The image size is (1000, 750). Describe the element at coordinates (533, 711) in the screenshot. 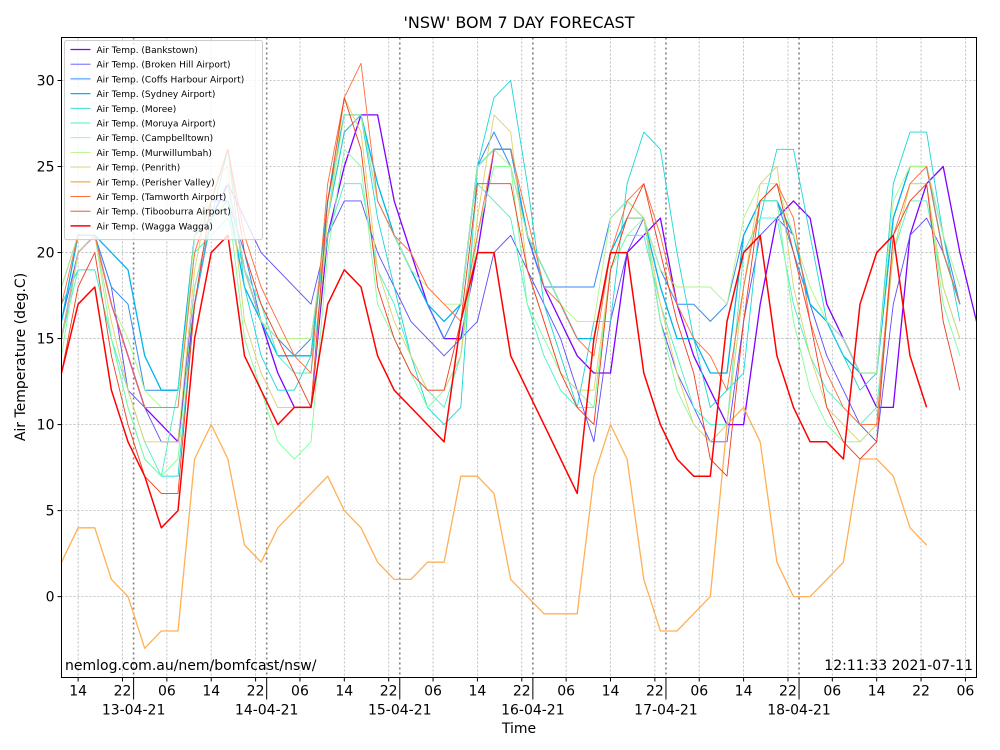

I see `x-day-tick-label: 16-04-21` at that location.